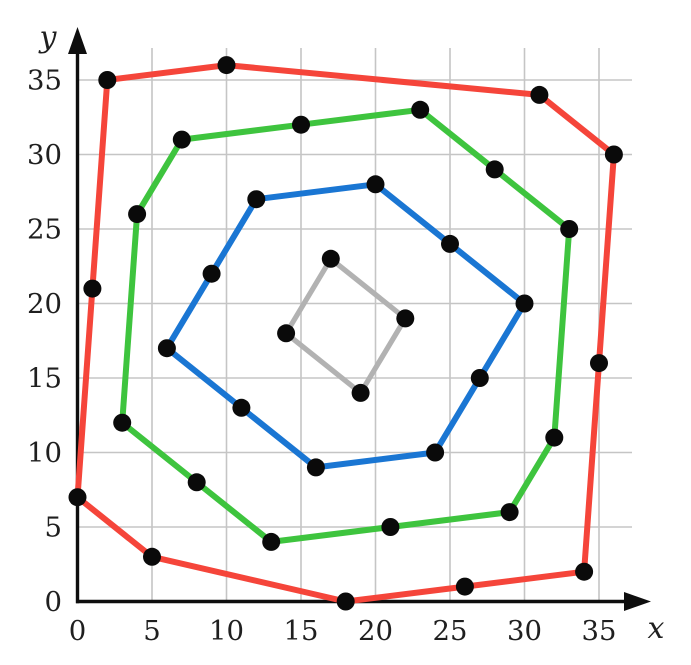 This screenshot has width=691, height=665. What do you see at coordinates (524, 631) in the screenshot?
I see `x-tick-label-30: 30` at bounding box center [524, 631].